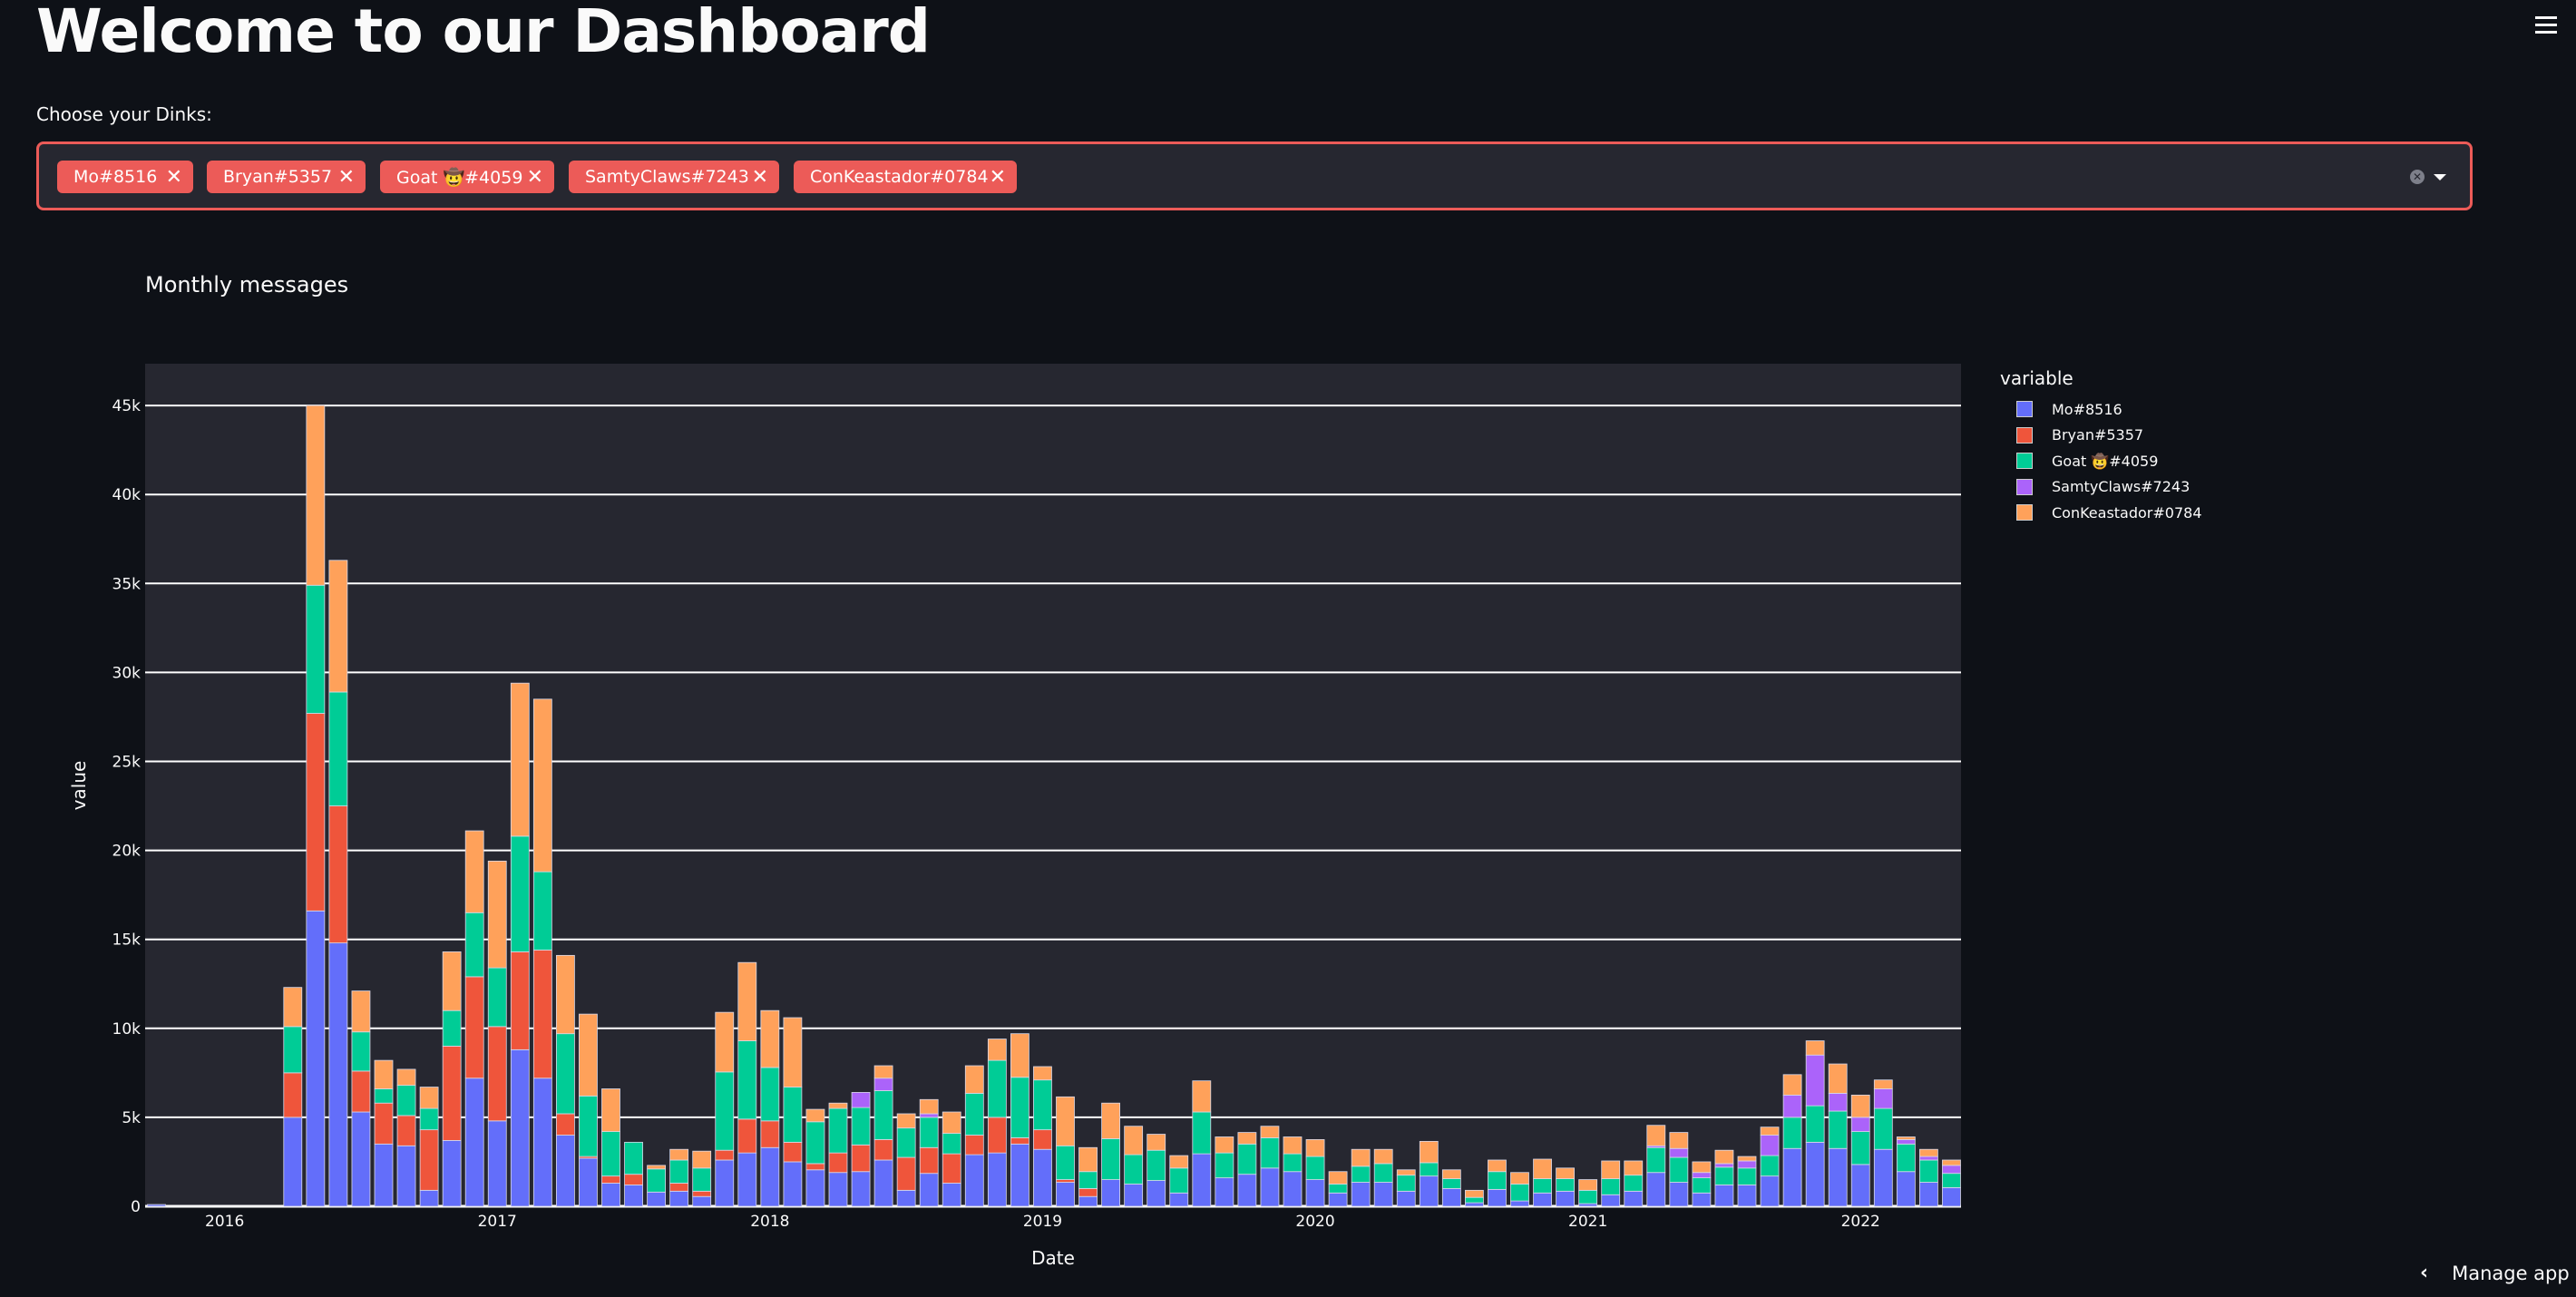 The width and height of the screenshot is (2576, 1297). What do you see at coordinates (2101, 436) in the screenshot?
I see `legend-item: Bryan#5357` at bounding box center [2101, 436].